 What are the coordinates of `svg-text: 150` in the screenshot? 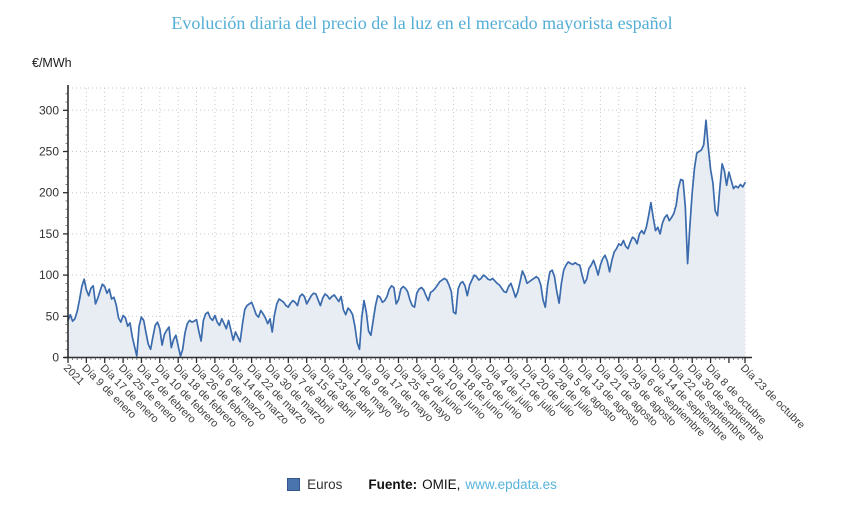 It's located at (49, 234).